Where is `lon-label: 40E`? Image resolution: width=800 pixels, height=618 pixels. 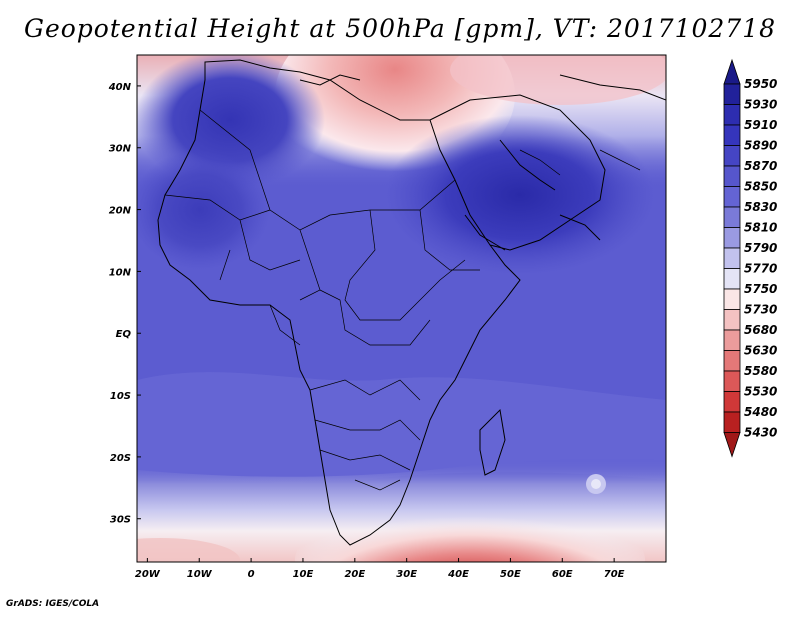 lon-label: 40E is located at coordinates (458, 574).